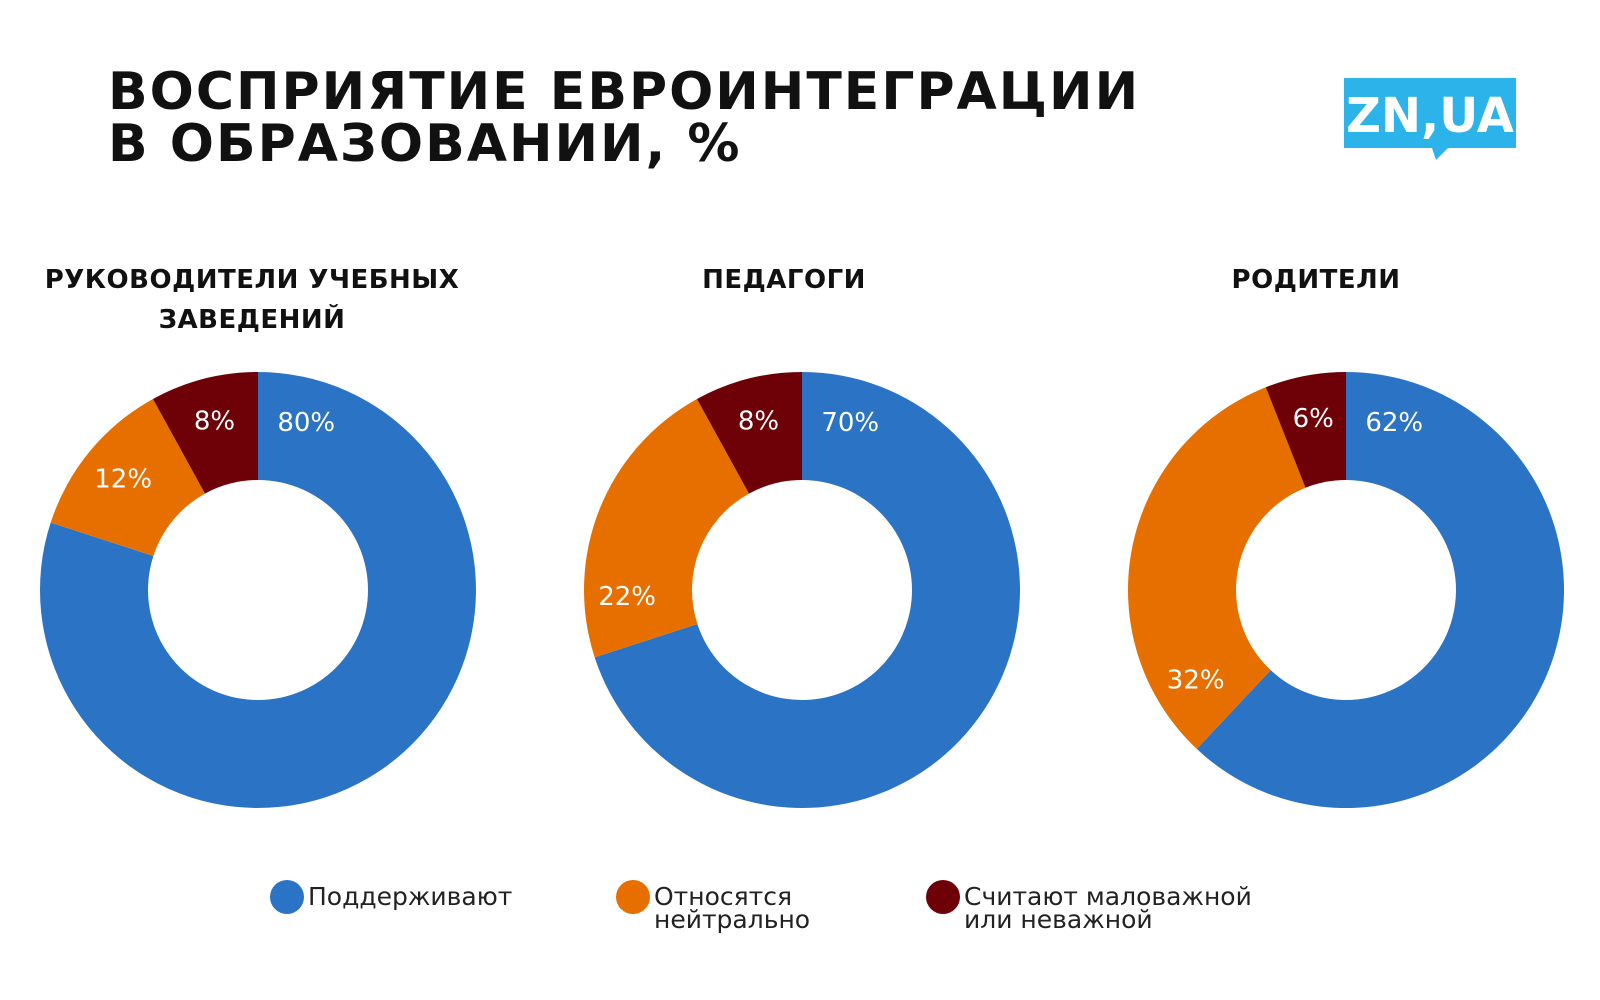 Image resolution: width=1600 pixels, height=1000 pixels. Describe the element at coordinates (732, 908) in the screenshot. I see `legend-label-neutral: Относятся нейтрально` at that location.